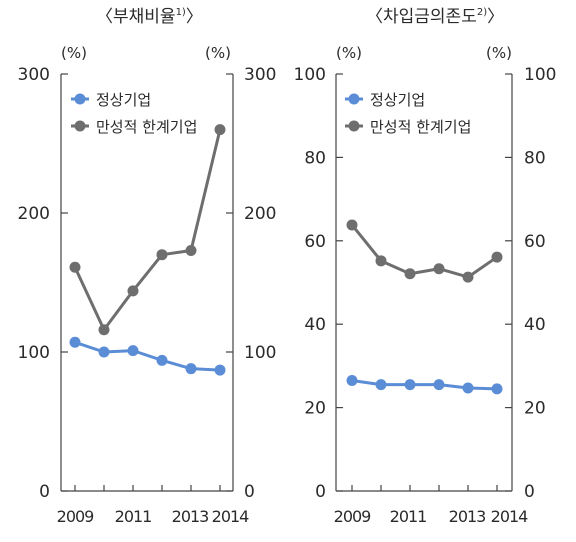 The height and width of the screenshot is (542, 576). Describe the element at coordinates (535, 325) in the screenshot. I see `y-tick-label-right: 40` at that location.